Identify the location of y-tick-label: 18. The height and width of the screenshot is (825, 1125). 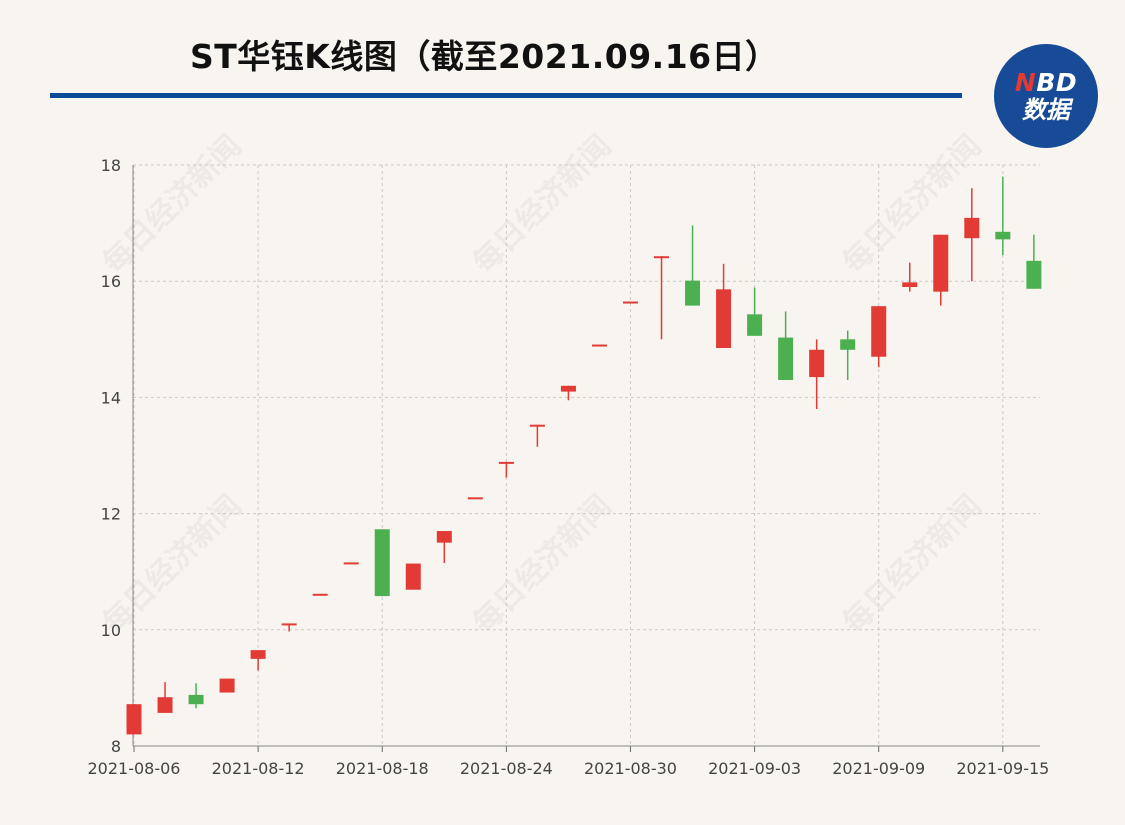
(111, 165).